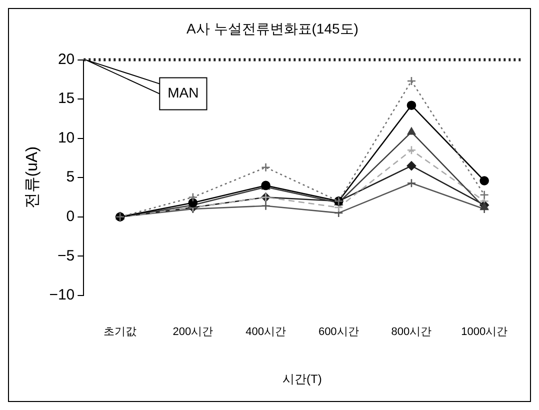 This screenshot has height=410, width=539. What do you see at coordinates (66, 255) in the screenshot?
I see `y-tick-label: −5` at bounding box center [66, 255].